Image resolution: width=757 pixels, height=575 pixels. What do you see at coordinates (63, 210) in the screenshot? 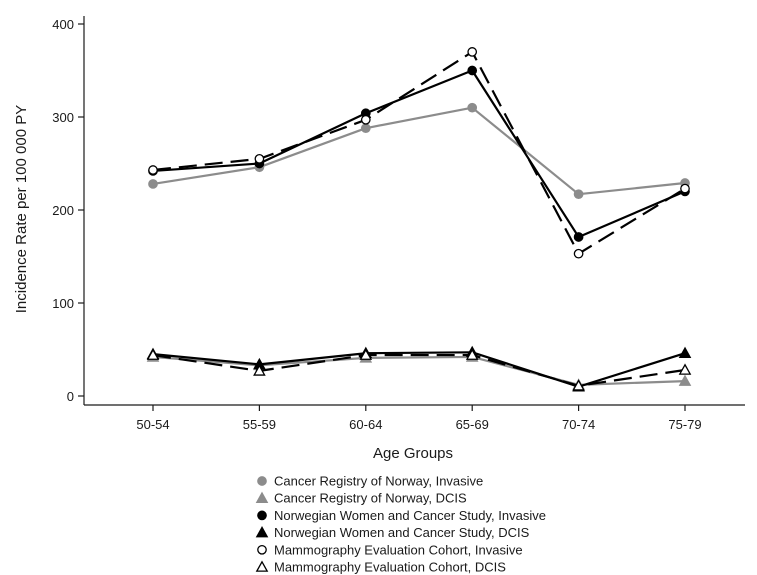
I see `y-tick-label: 200` at bounding box center [63, 210].